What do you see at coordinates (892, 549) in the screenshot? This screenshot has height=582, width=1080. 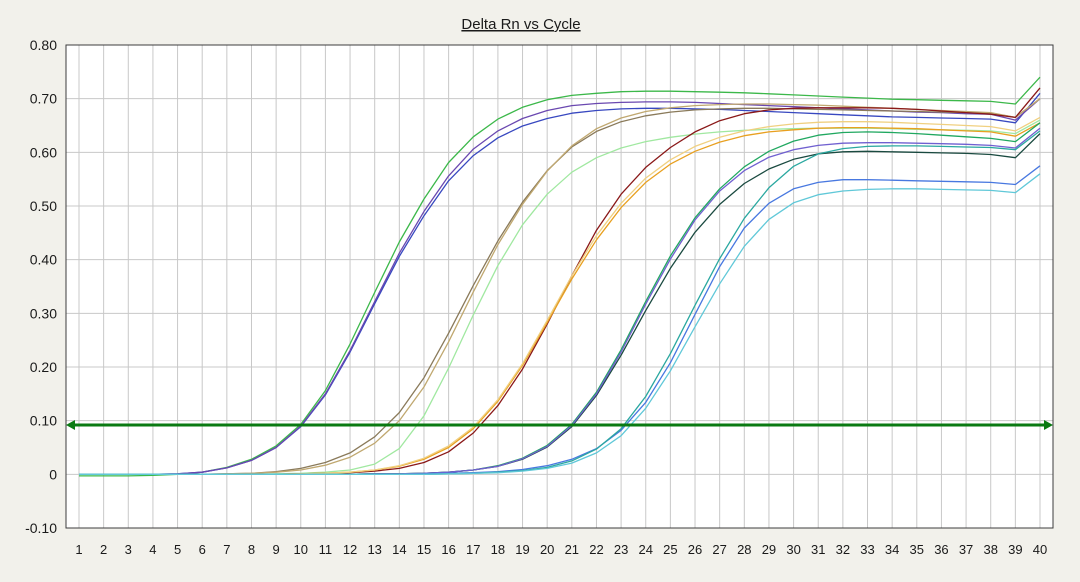 I see `x-tick-label: 34` at bounding box center [892, 549].